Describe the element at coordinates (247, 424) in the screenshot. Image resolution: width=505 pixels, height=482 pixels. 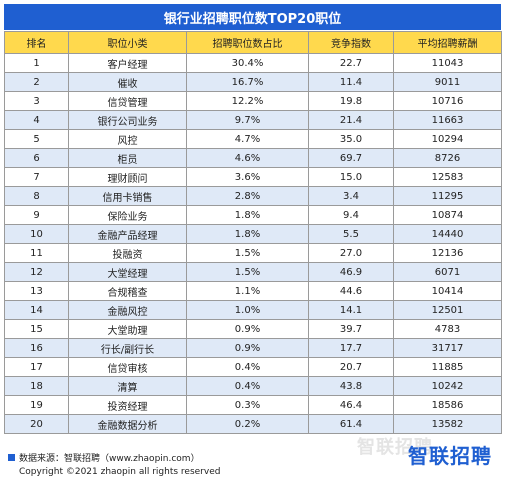
I see `cell-share: 0.2%` at that location.